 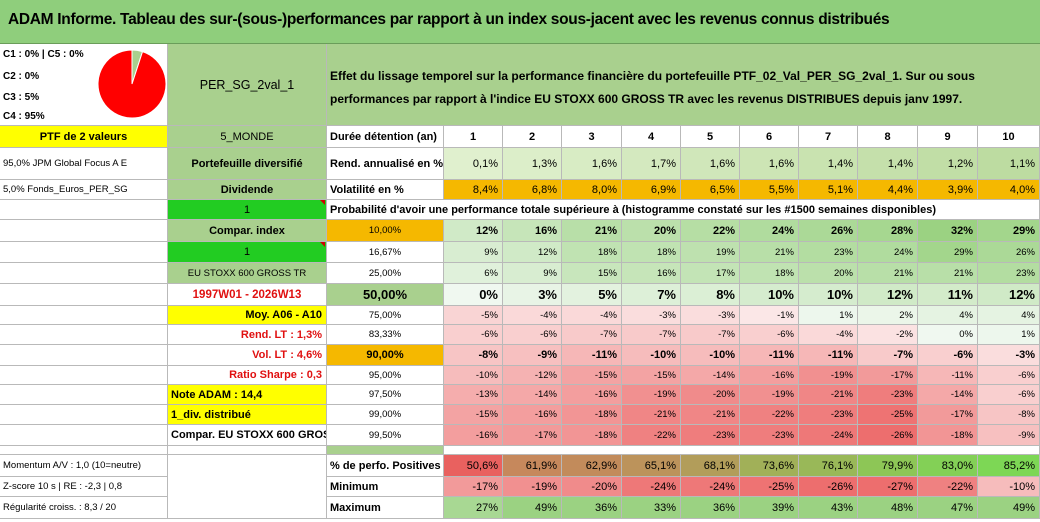 What do you see at coordinates (1009, 137) in the screenshot?
I see `duration-header: 10` at bounding box center [1009, 137].